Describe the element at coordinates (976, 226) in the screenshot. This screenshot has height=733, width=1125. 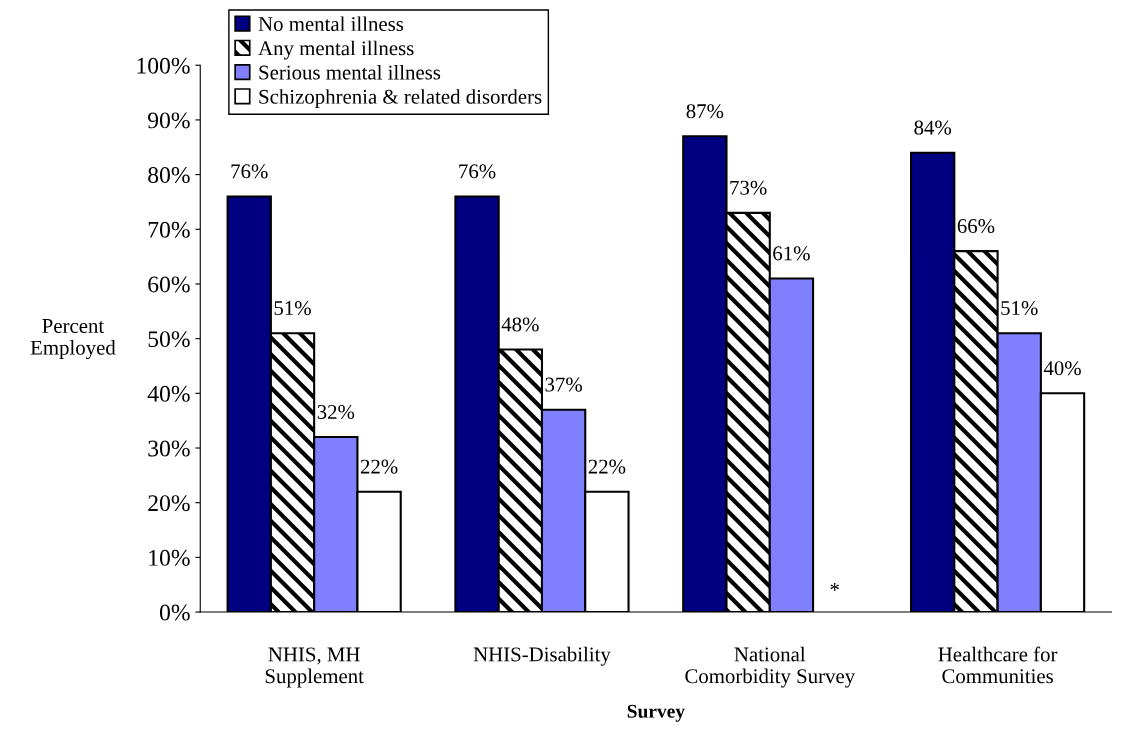
I see `text: 66%` at that location.